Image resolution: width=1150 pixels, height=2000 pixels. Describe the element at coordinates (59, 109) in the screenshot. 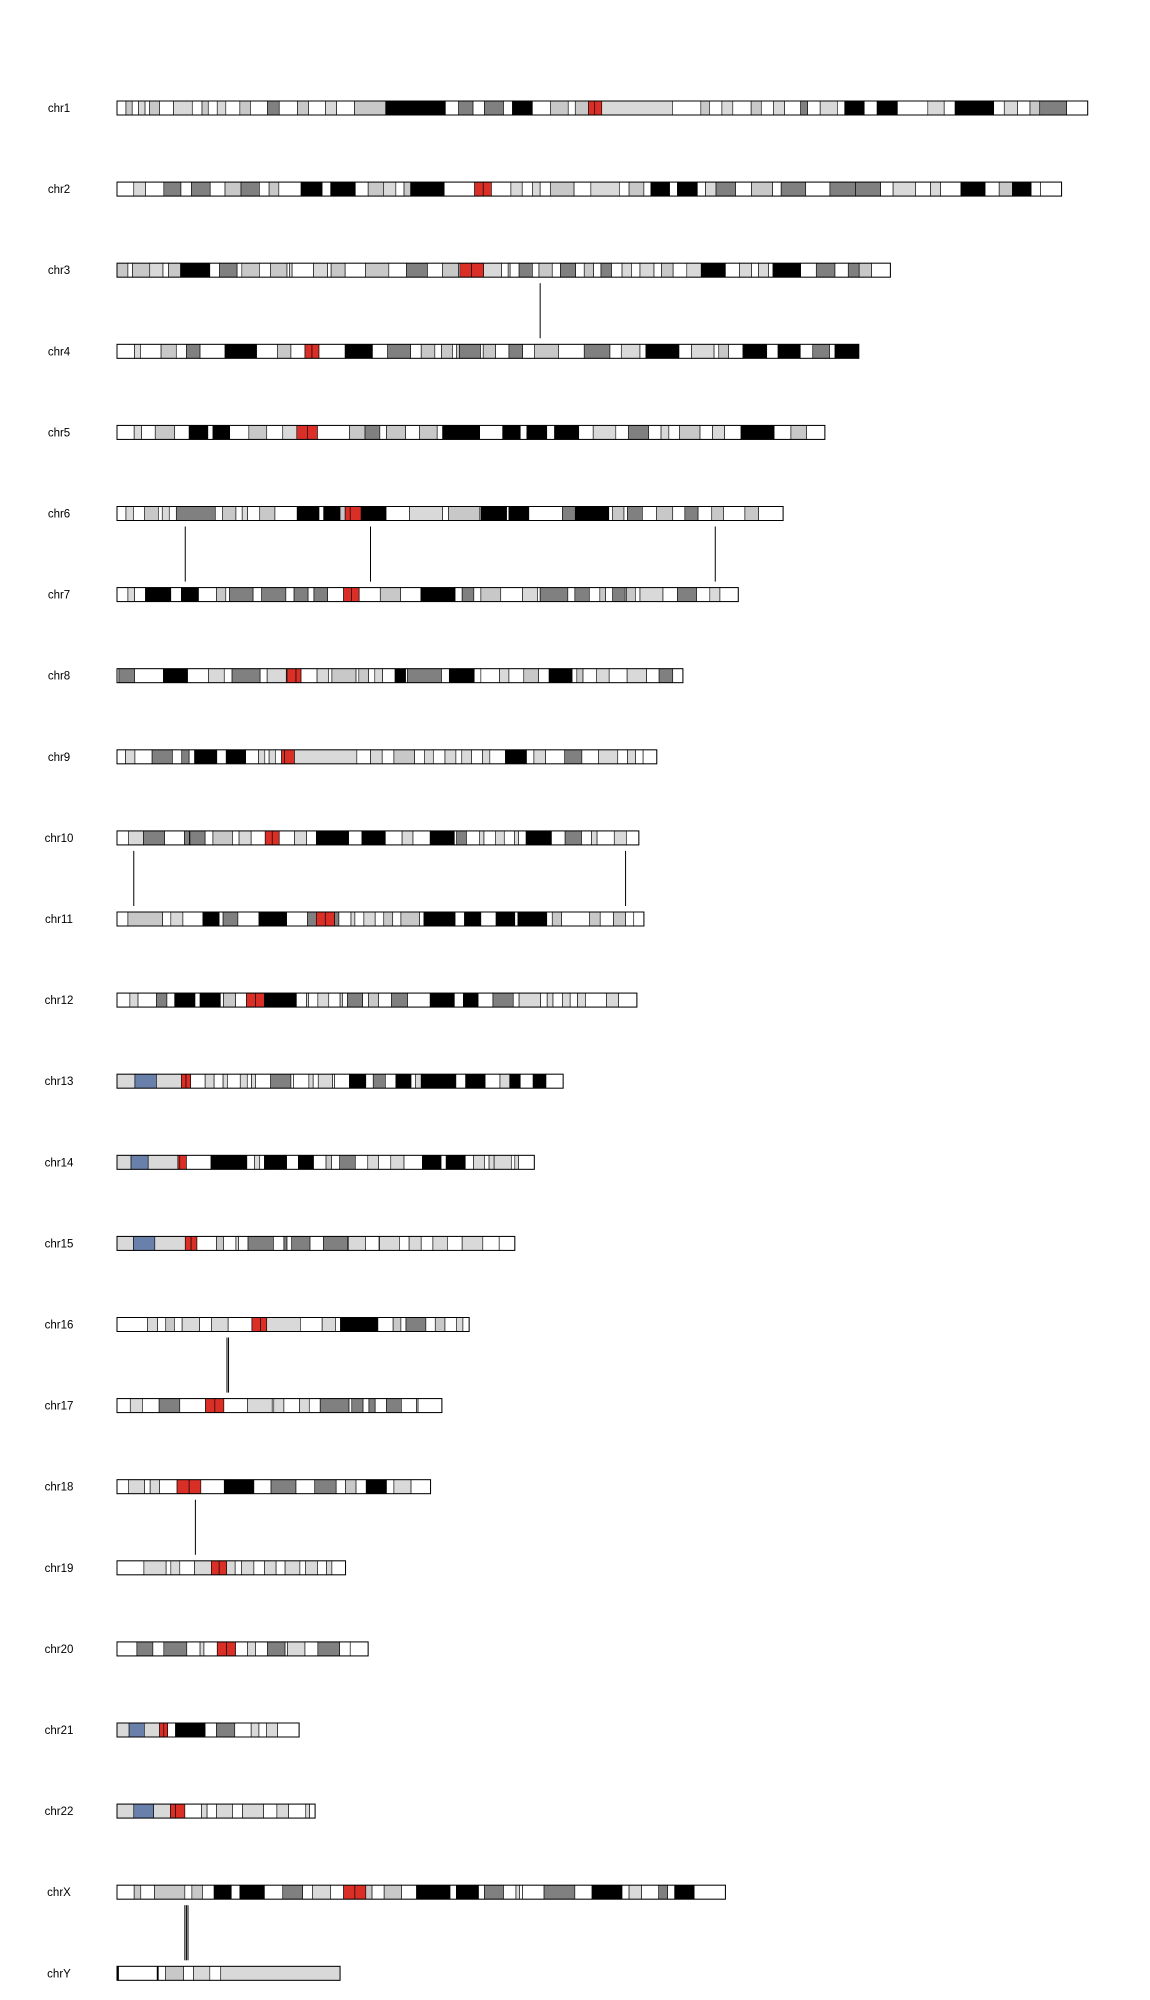

I see `chromosome-label: chr1` at that location.